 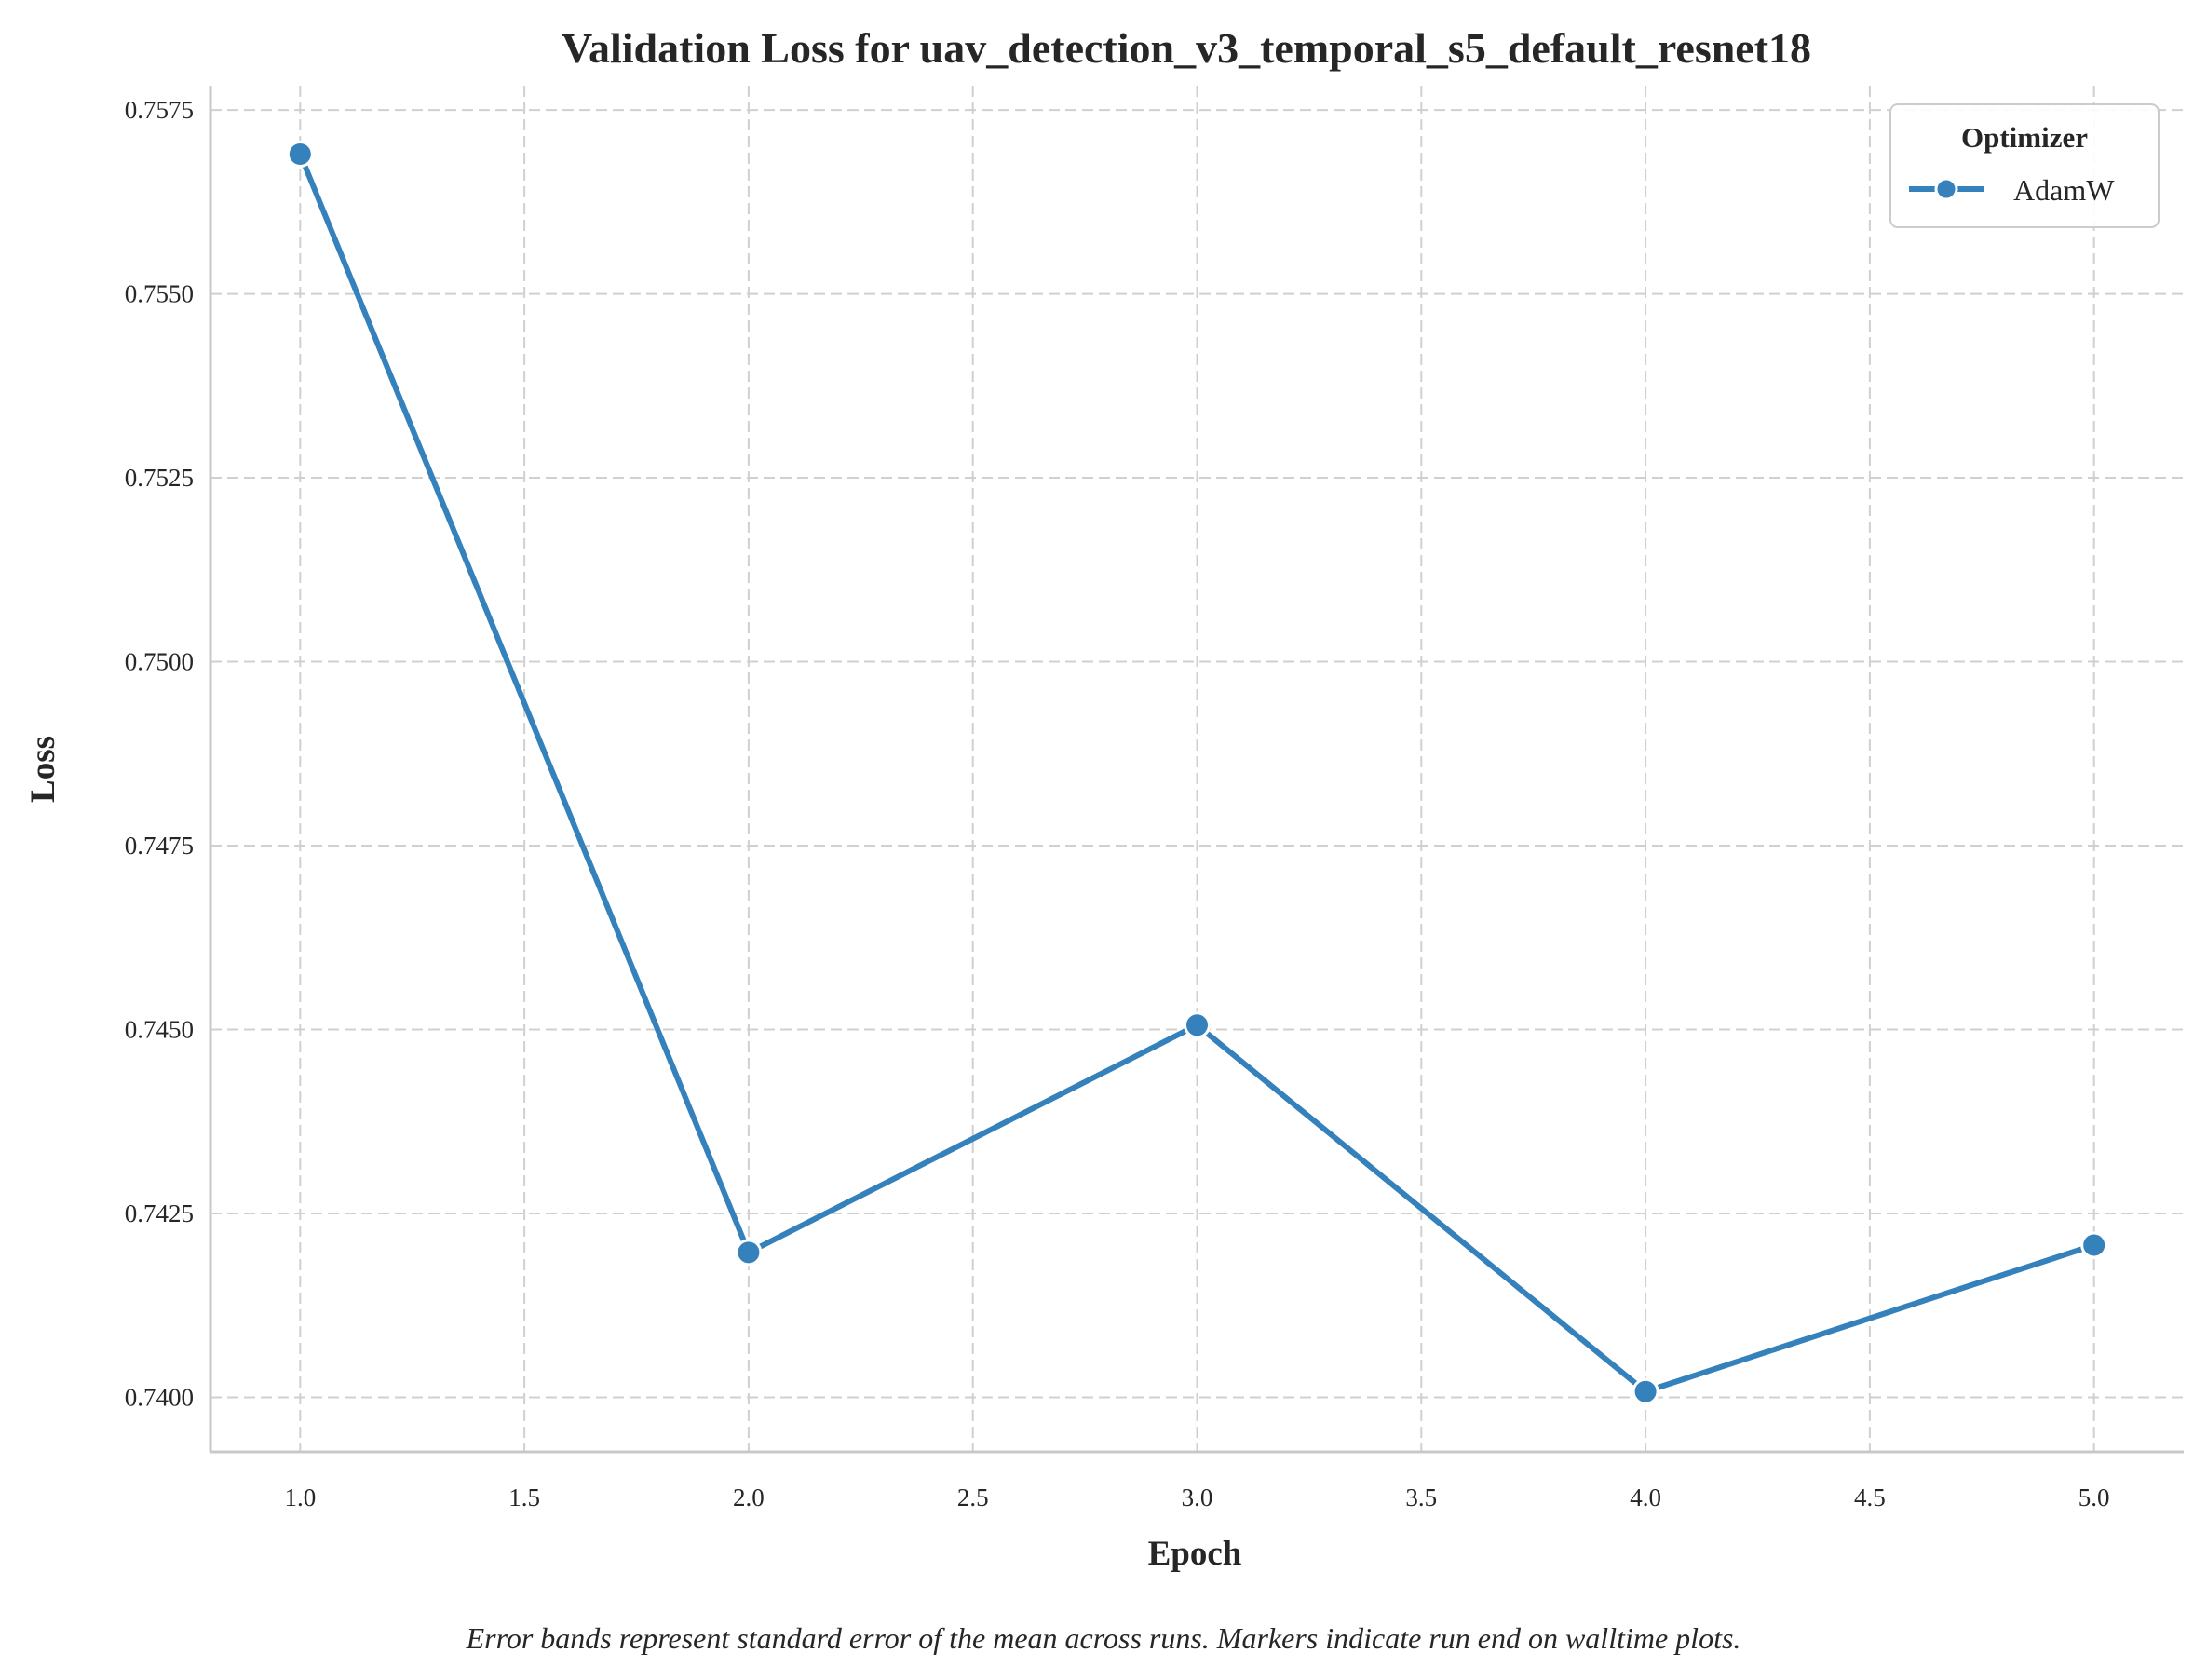 What do you see at coordinates (1870, 1497) in the screenshot?
I see `x-tick-label: 4.5` at bounding box center [1870, 1497].